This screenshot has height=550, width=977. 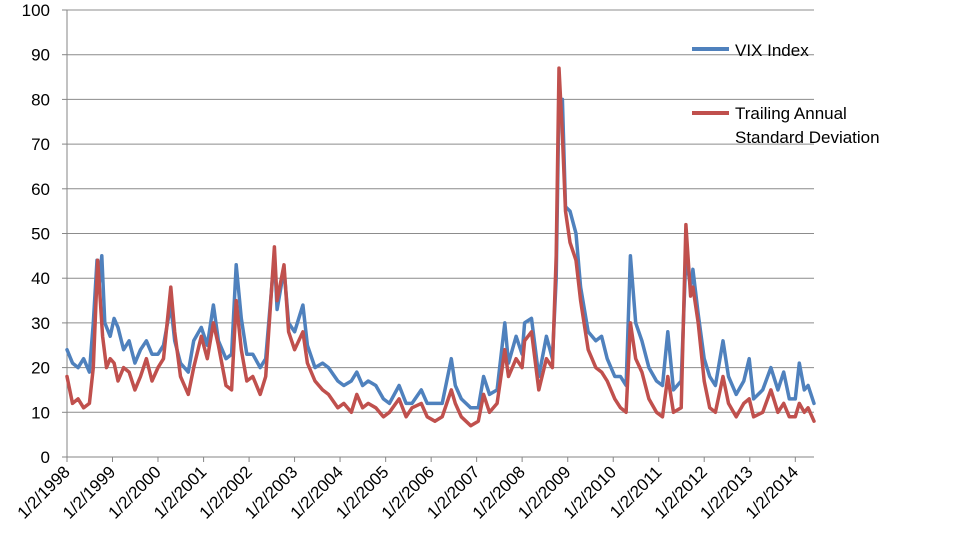 What do you see at coordinates (40, 278) in the screenshot?
I see `y-tick-label: 40` at bounding box center [40, 278].